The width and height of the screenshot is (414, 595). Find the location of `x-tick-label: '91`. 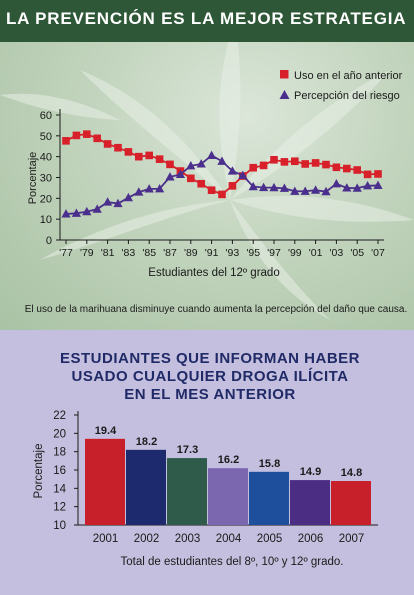

x-tick-label: '91 is located at coordinates (212, 253).